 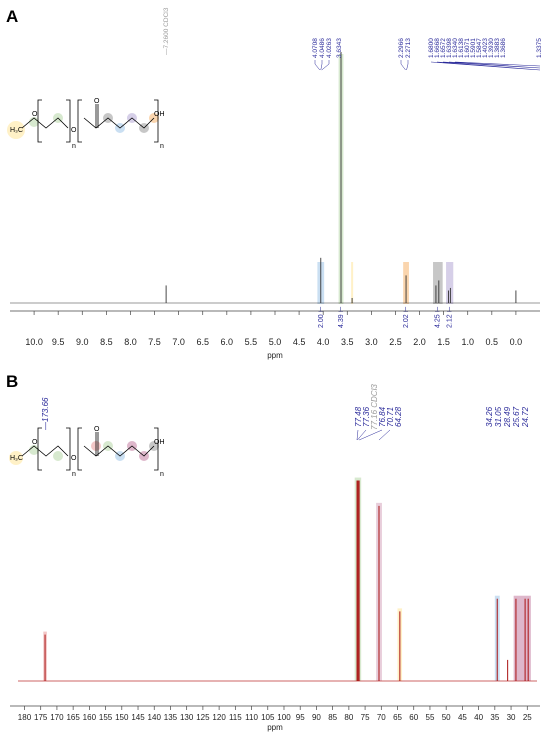 What do you see at coordinates (491, 48) in the screenshot?
I see `peak-label: 1.3930` at bounding box center [491, 48].